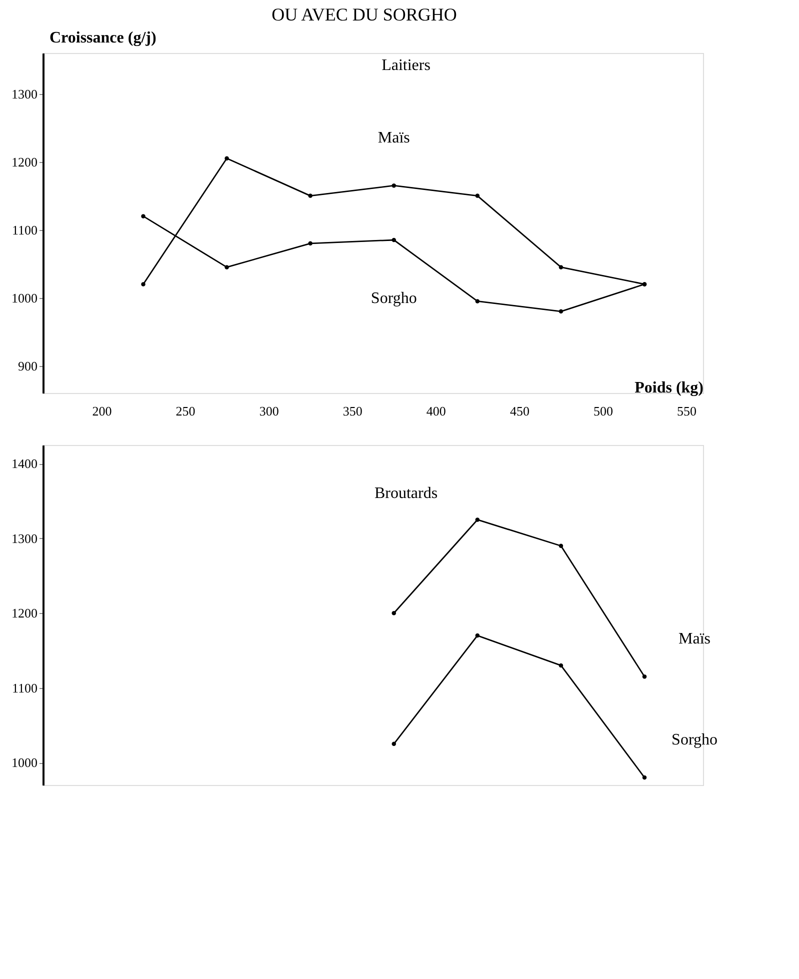 The image size is (799, 979). I want to click on text: OU AVEC DU SORGHO, so click(364, 14).